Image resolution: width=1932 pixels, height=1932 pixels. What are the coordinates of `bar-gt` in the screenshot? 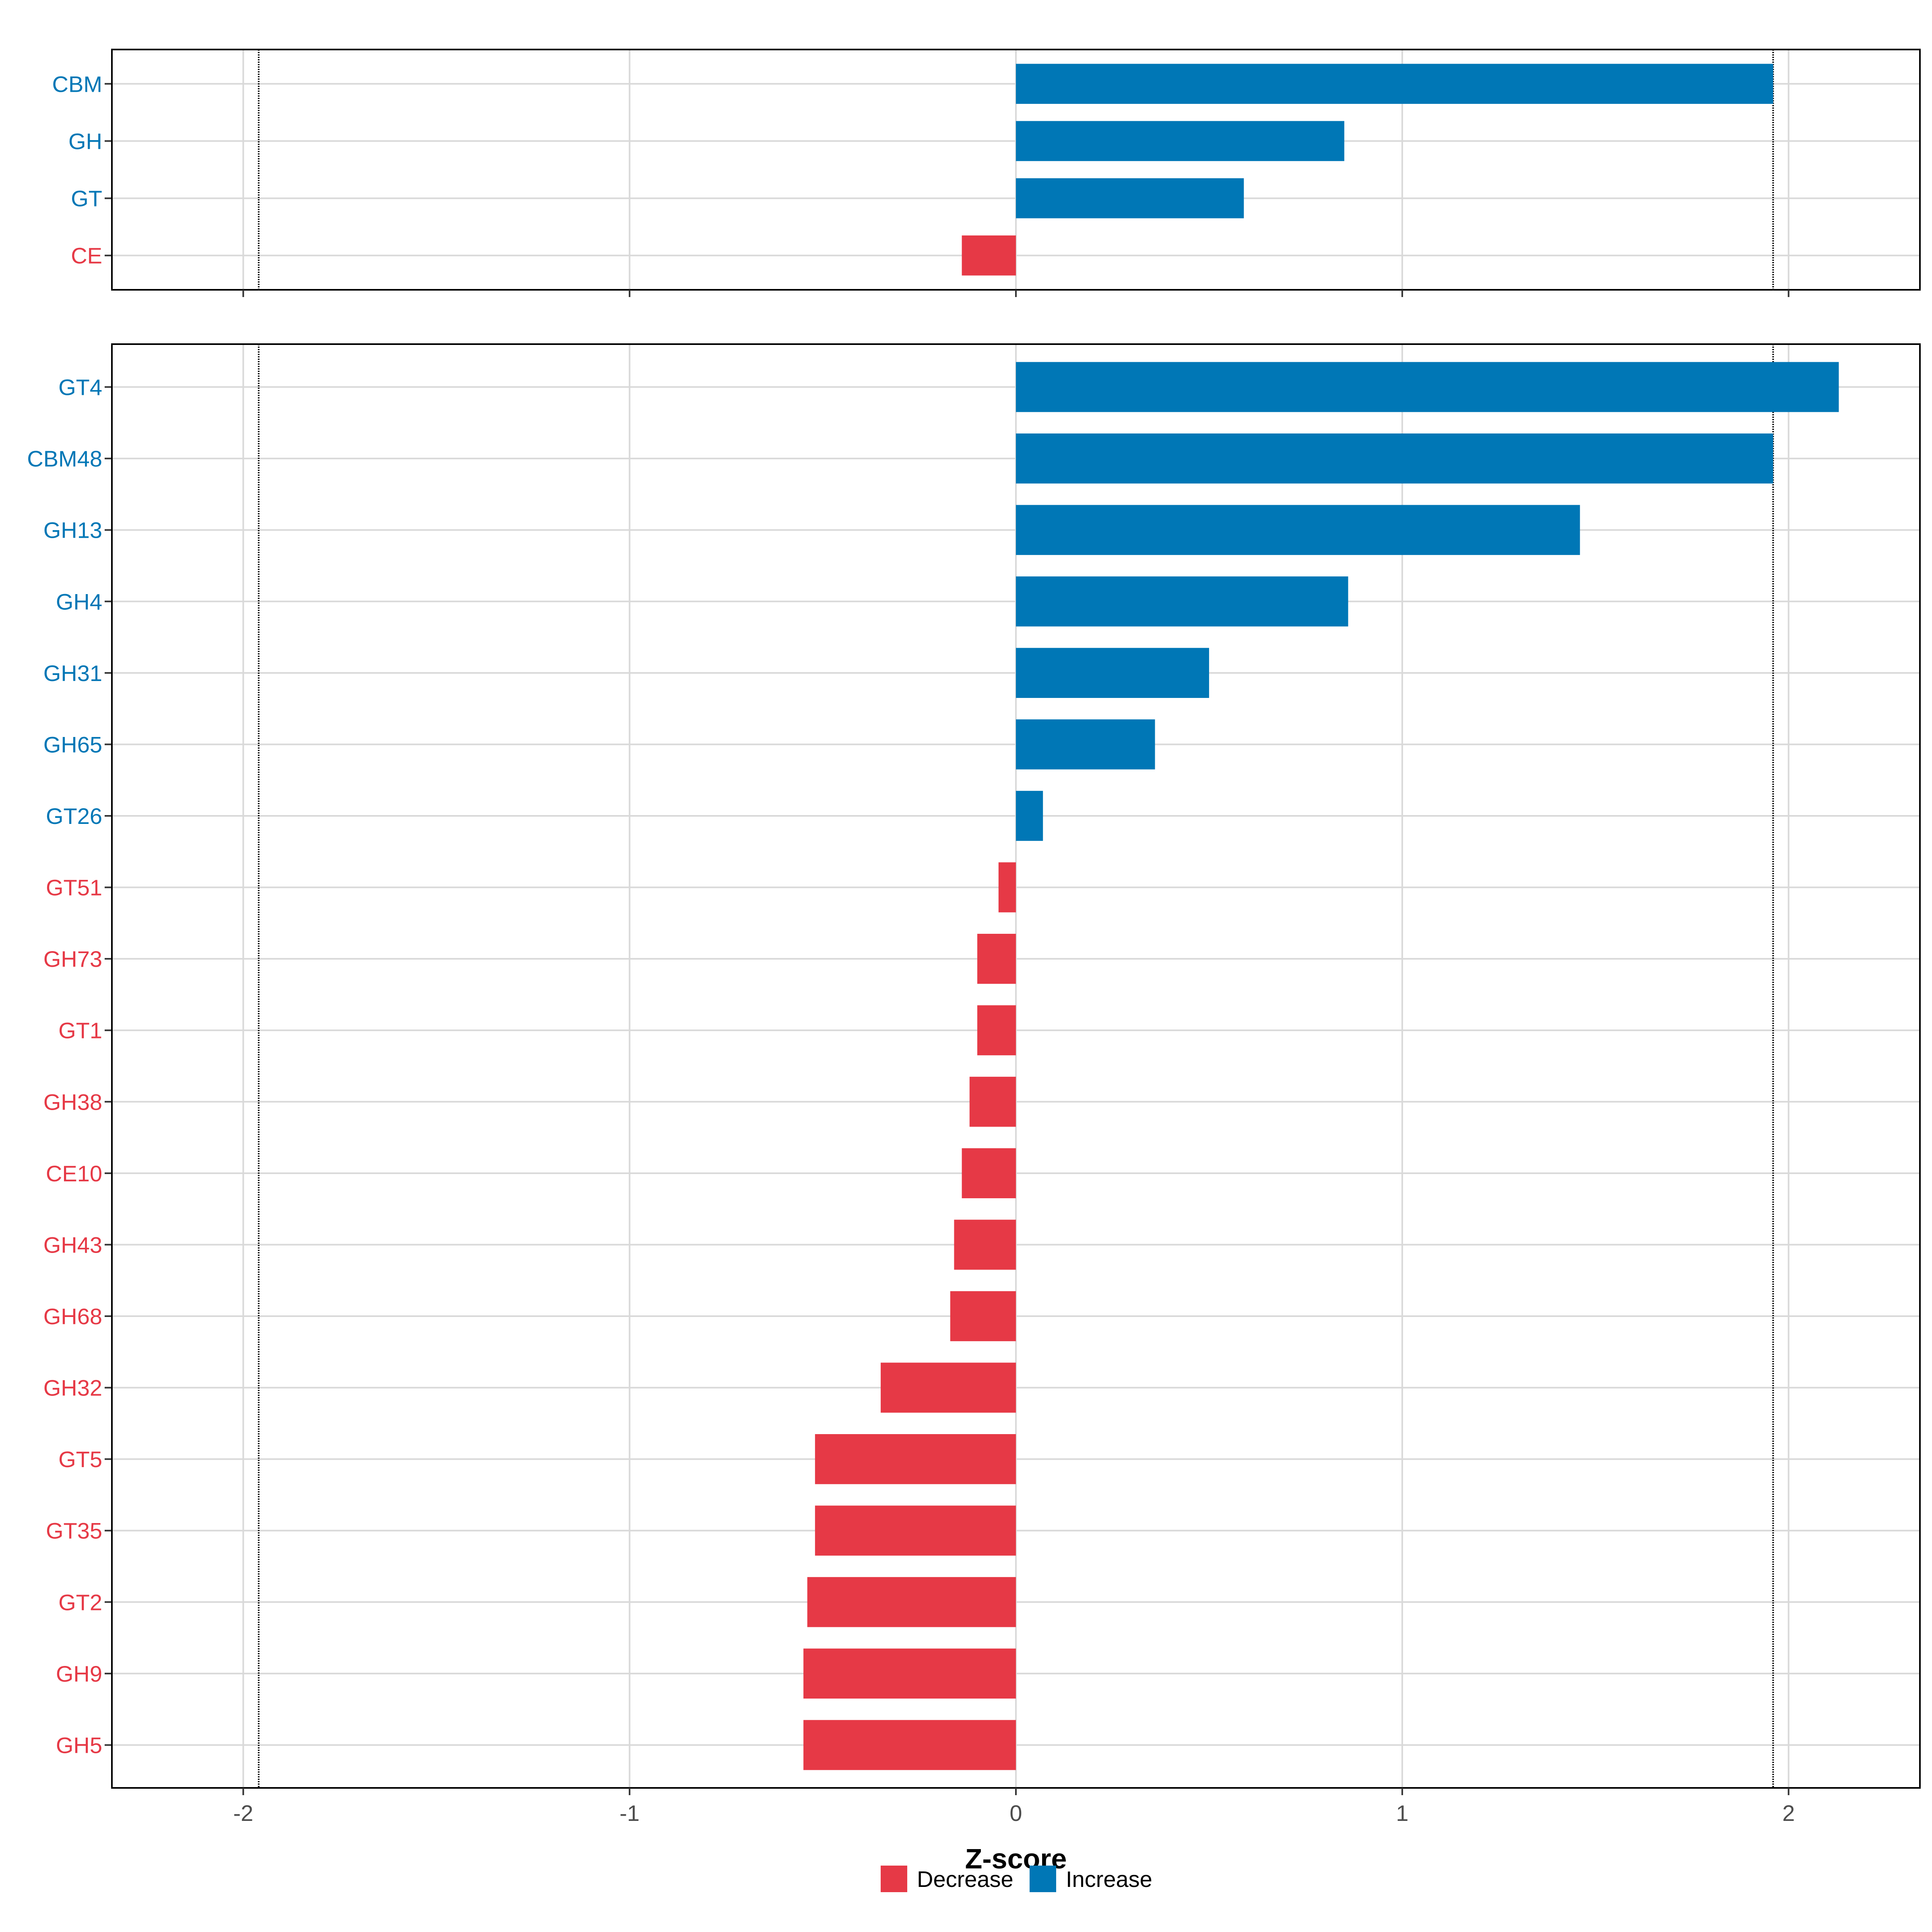 It's located at (1130, 198).